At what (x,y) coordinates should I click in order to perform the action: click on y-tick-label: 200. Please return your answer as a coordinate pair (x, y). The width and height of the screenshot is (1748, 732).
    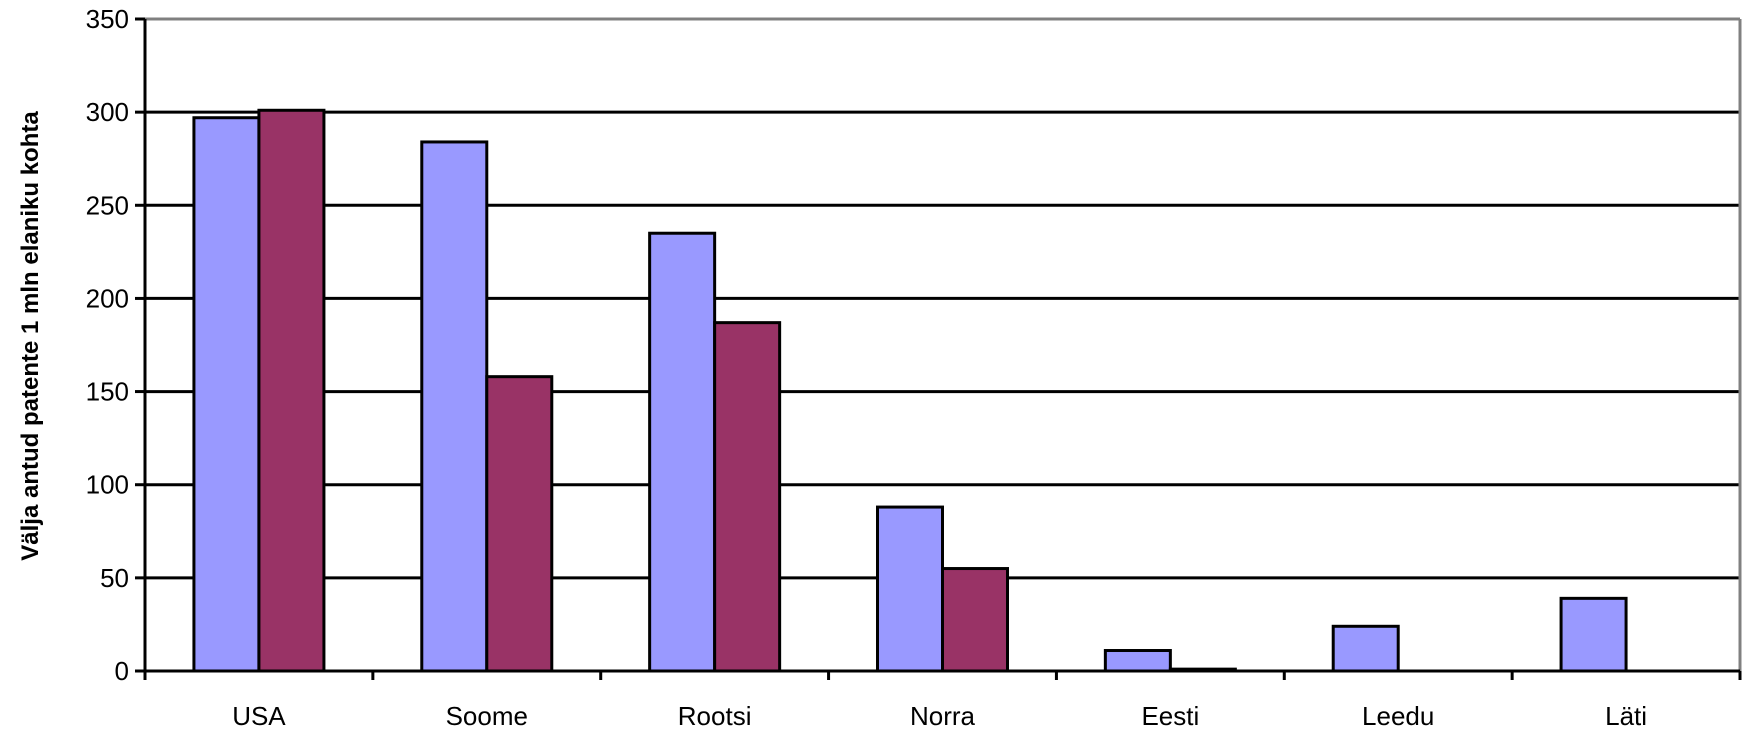
    Looking at the image, I should click on (107, 298).